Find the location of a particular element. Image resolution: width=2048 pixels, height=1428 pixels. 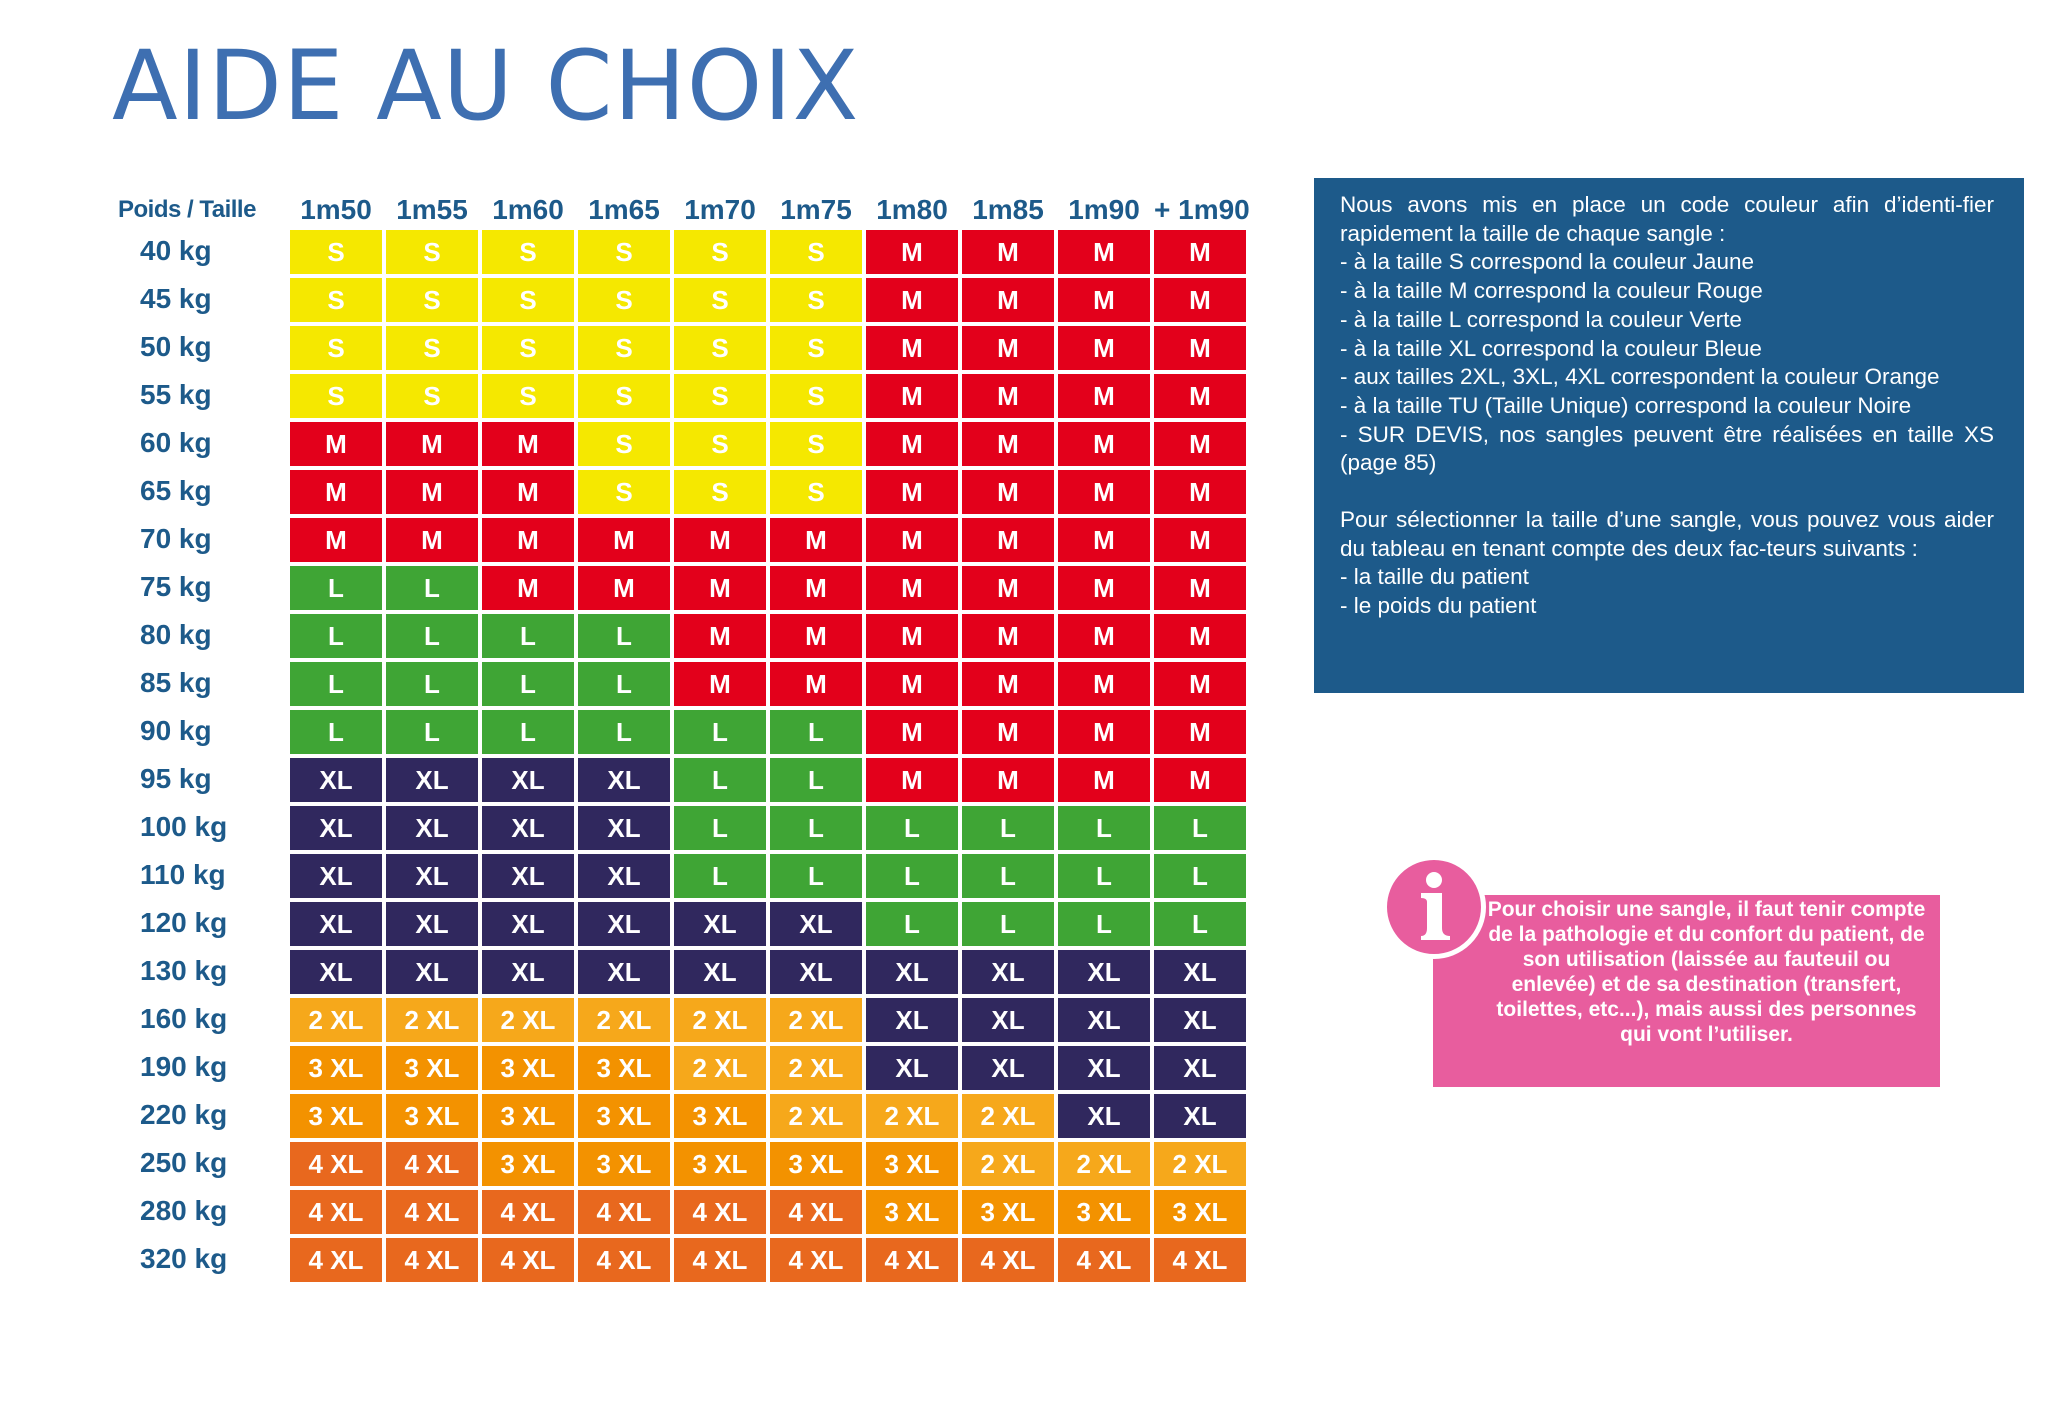

column-header: 1m85 is located at coordinates (1008, 209).